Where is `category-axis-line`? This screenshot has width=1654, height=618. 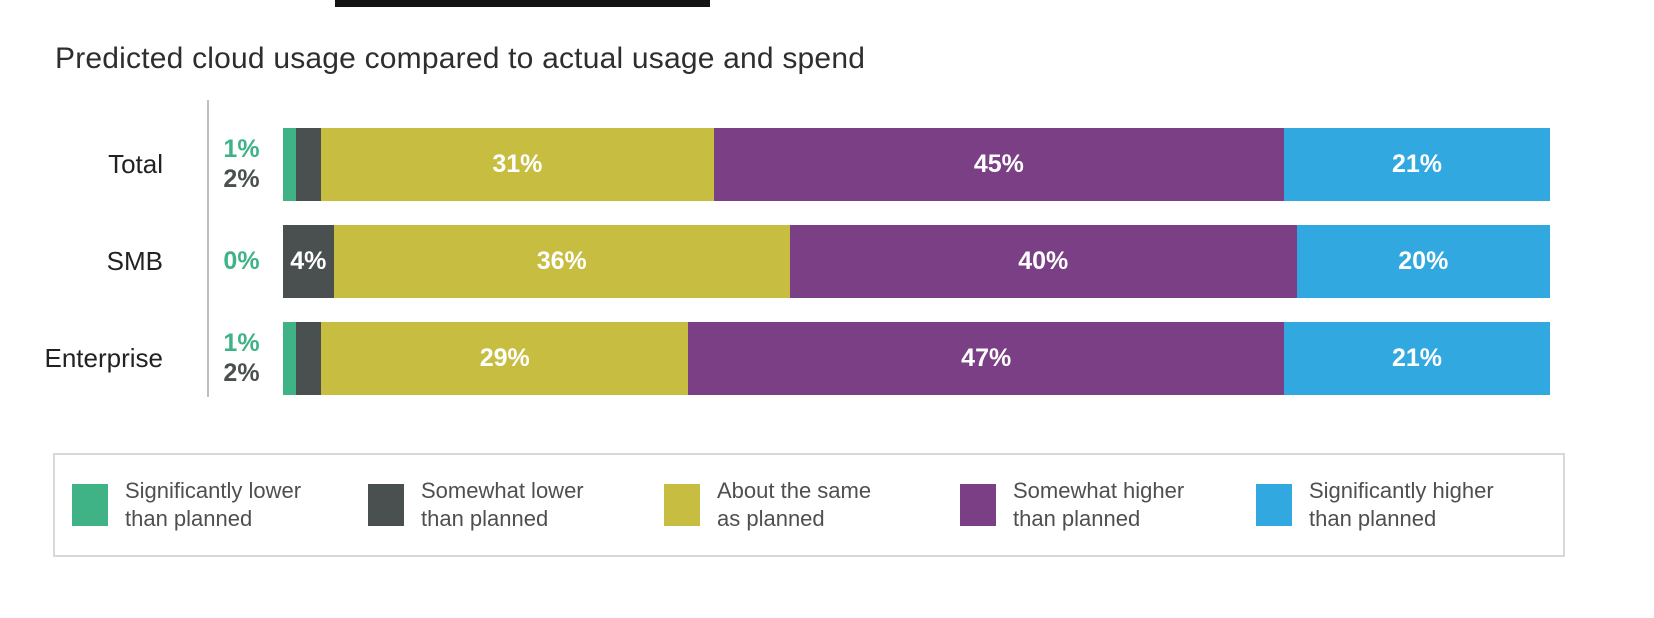
category-axis-line is located at coordinates (208, 248).